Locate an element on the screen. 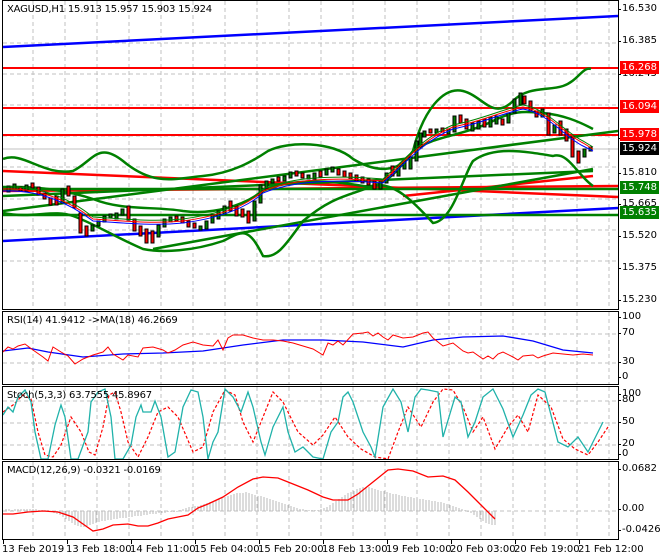  macd-canvas is located at coordinates (310, 500).